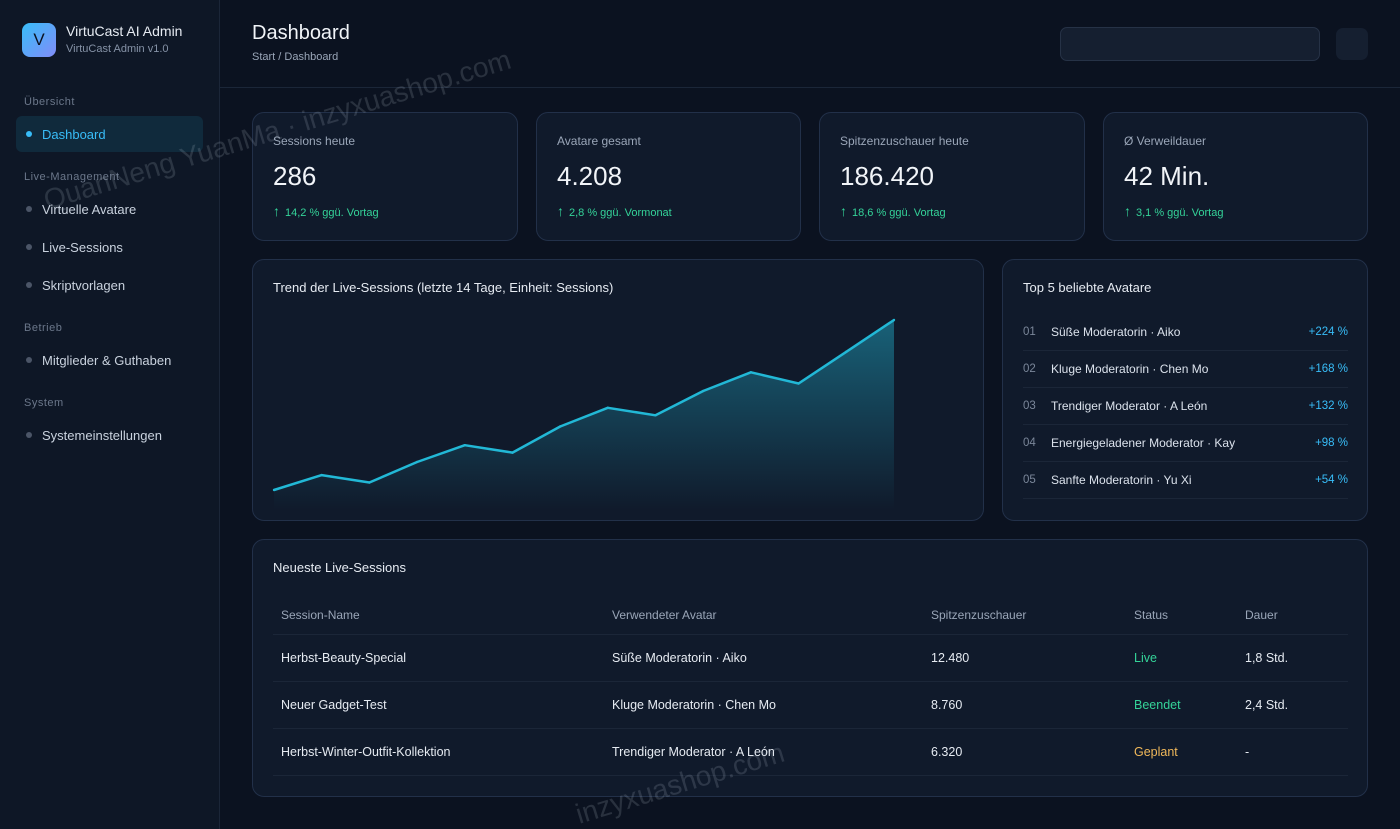  Describe the element at coordinates (1029, 369) in the screenshot. I see `rank: 02` at that location.